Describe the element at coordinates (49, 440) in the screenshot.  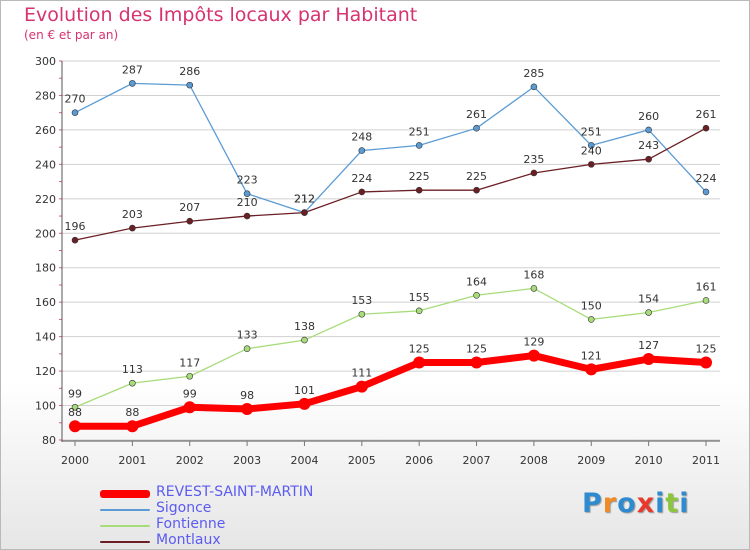
I see `y-tick-label: 80` at that location.